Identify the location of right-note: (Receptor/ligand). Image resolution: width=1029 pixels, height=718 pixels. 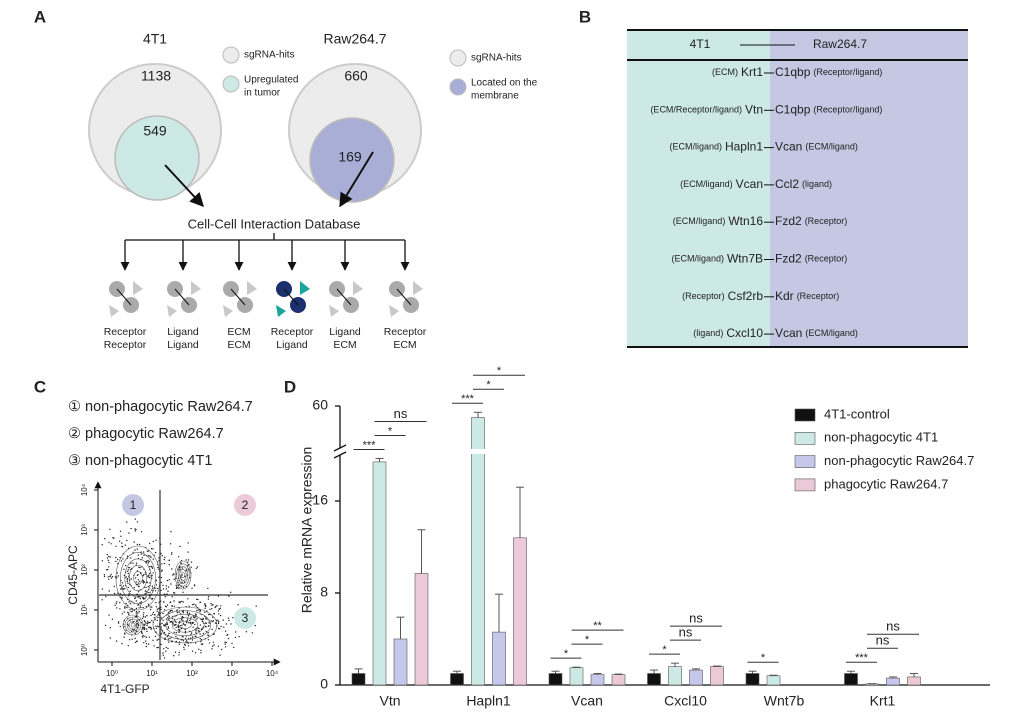
(847, 72).